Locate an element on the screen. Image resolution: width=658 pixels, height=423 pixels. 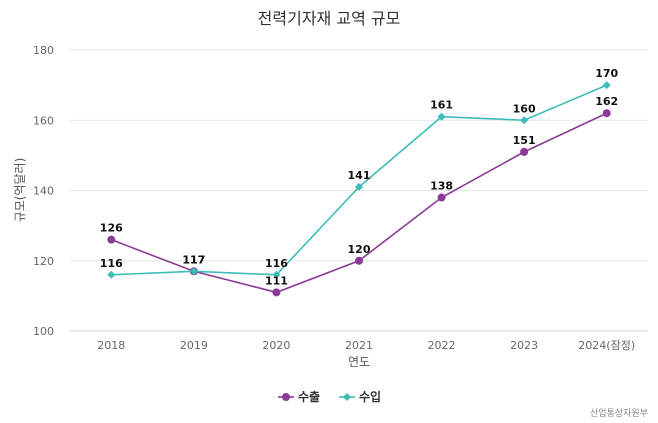
y-tick-label: 100 is located at coordinates (43, 331).